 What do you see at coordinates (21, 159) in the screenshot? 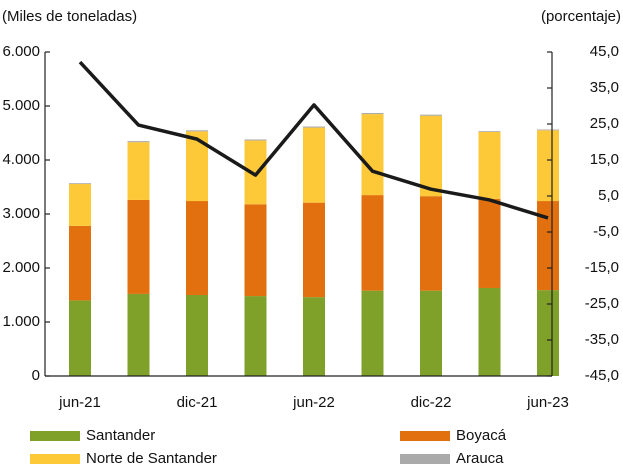
I see `y-tick-label: 4.000` at bounding box center [21, 159].